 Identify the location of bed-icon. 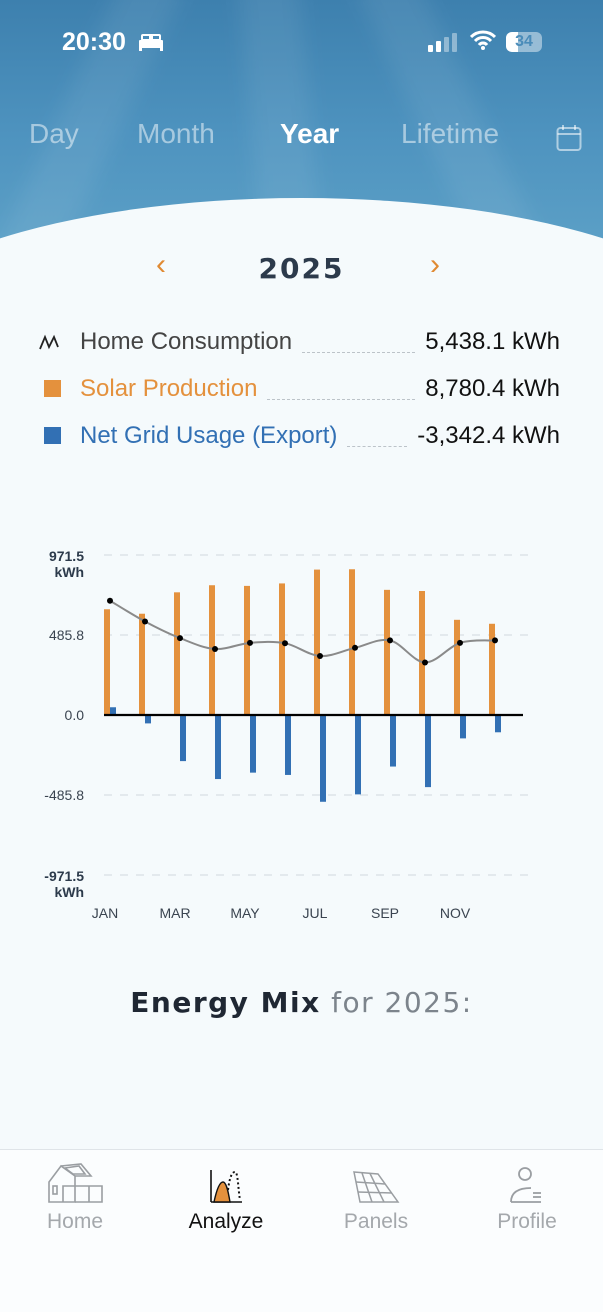
(151, 42).